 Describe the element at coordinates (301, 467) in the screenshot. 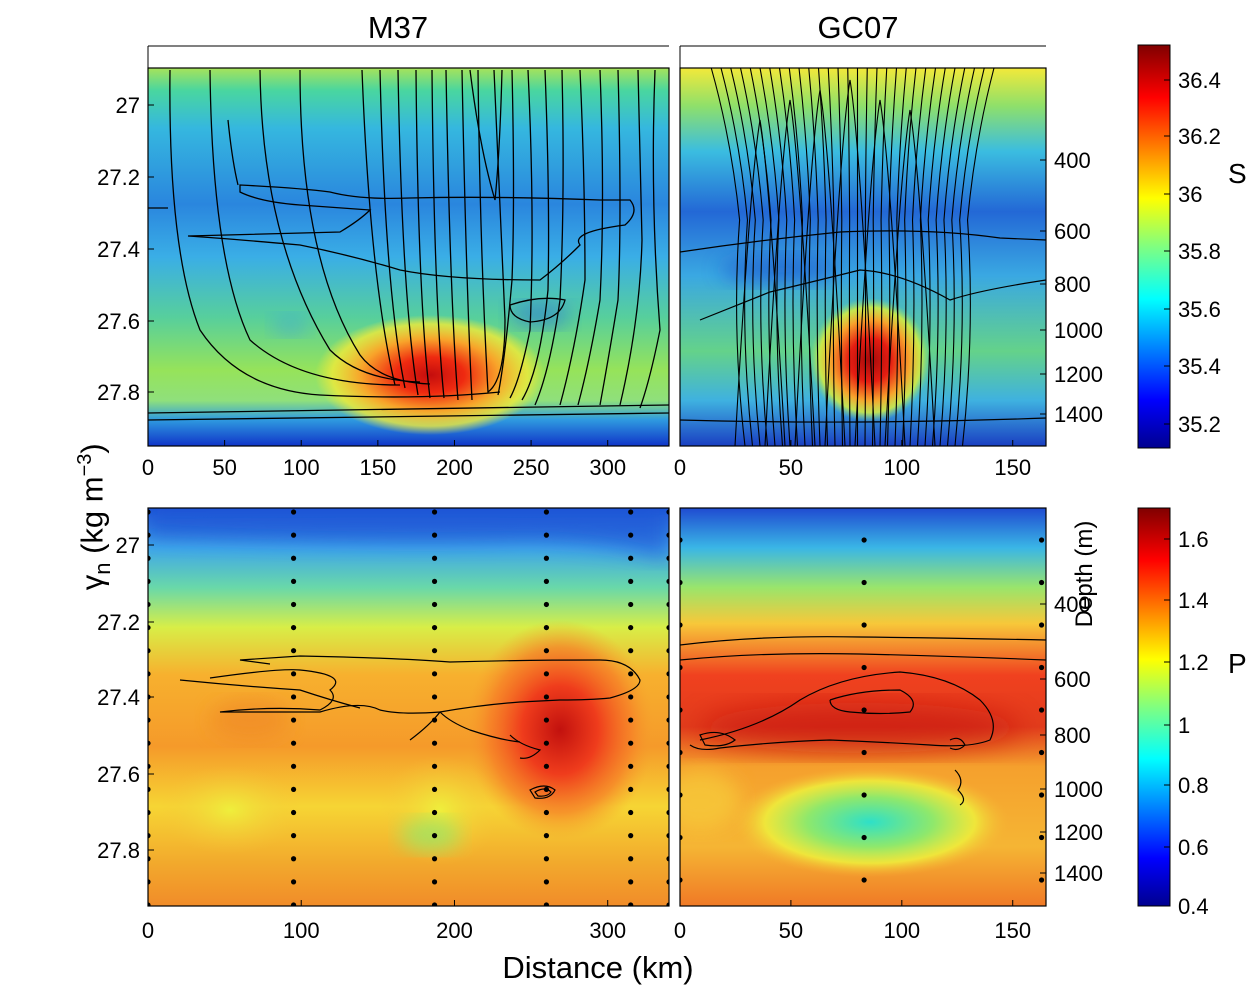

I see `x-tick-label-top-left: 100` at that location.